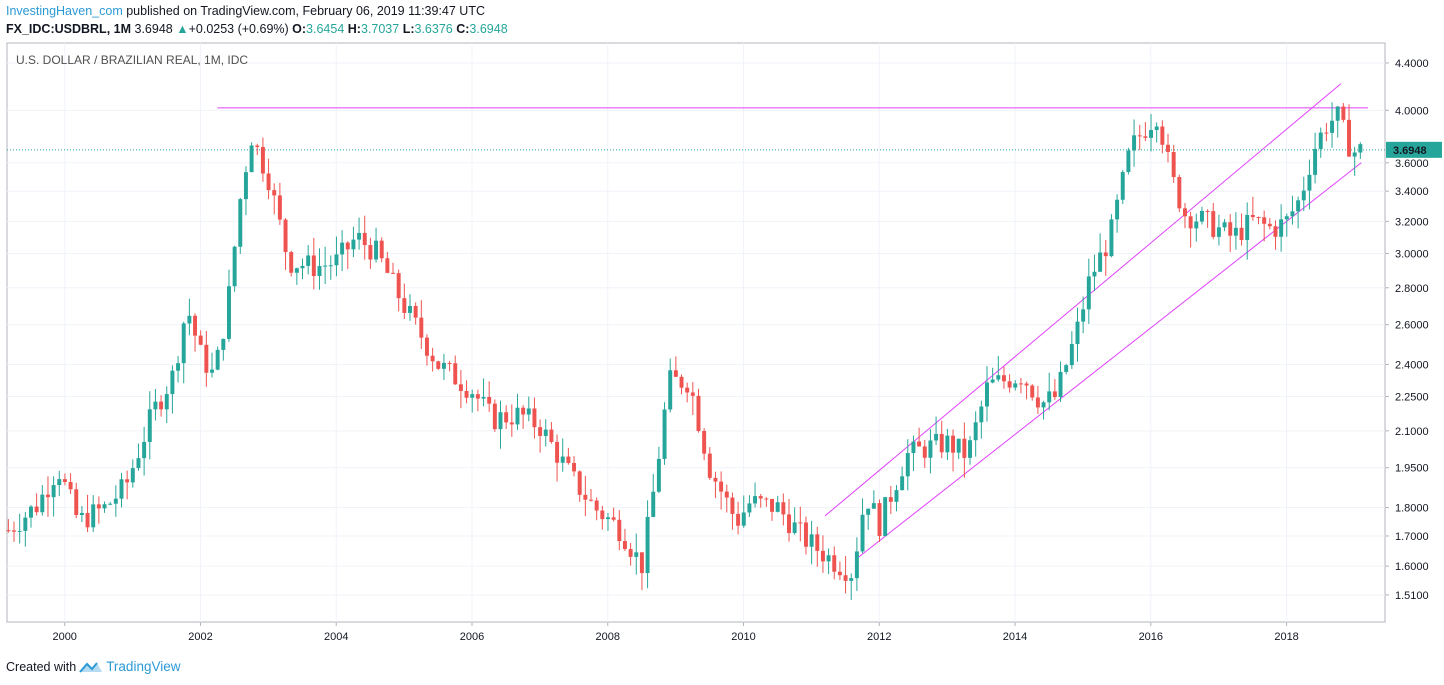  Describe the element at coordinates (1286, 637) in the screenshot. I see `x-tick-label: 2018` at that location.